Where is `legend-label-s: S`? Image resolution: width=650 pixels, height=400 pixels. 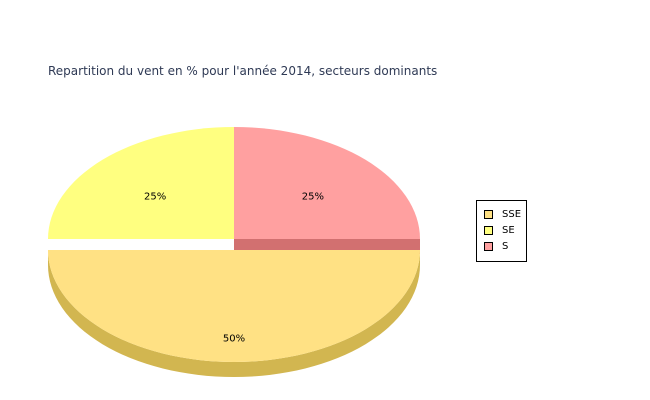
legend-label-s: S is located at coordinates (505, 246).